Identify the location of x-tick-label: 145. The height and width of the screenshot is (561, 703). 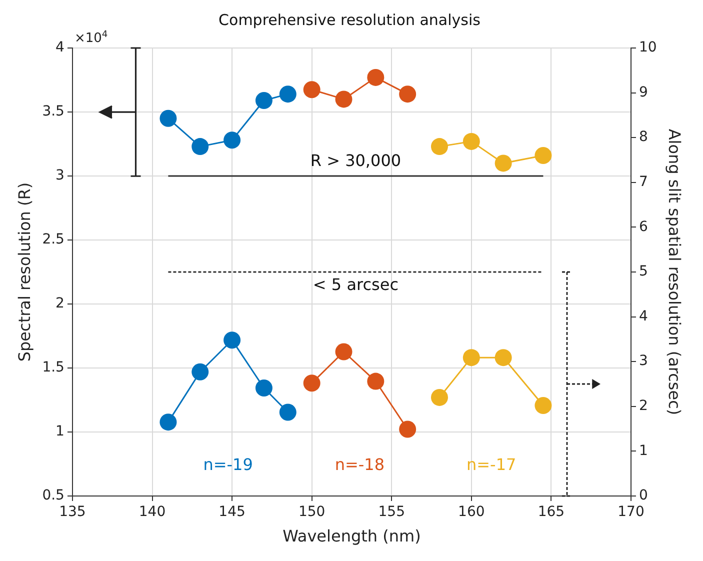
(232, 512).